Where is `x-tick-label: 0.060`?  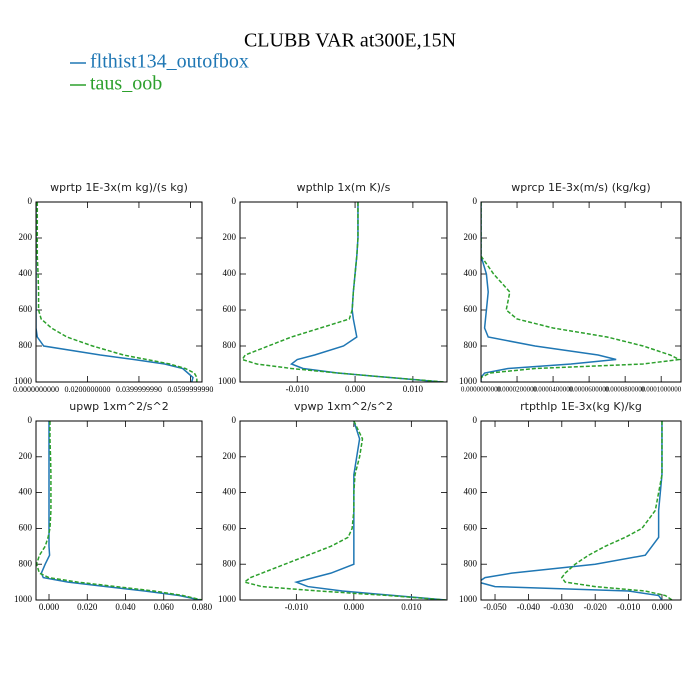 x-tick-label: 0.060 is located at coordinates (164, 607).